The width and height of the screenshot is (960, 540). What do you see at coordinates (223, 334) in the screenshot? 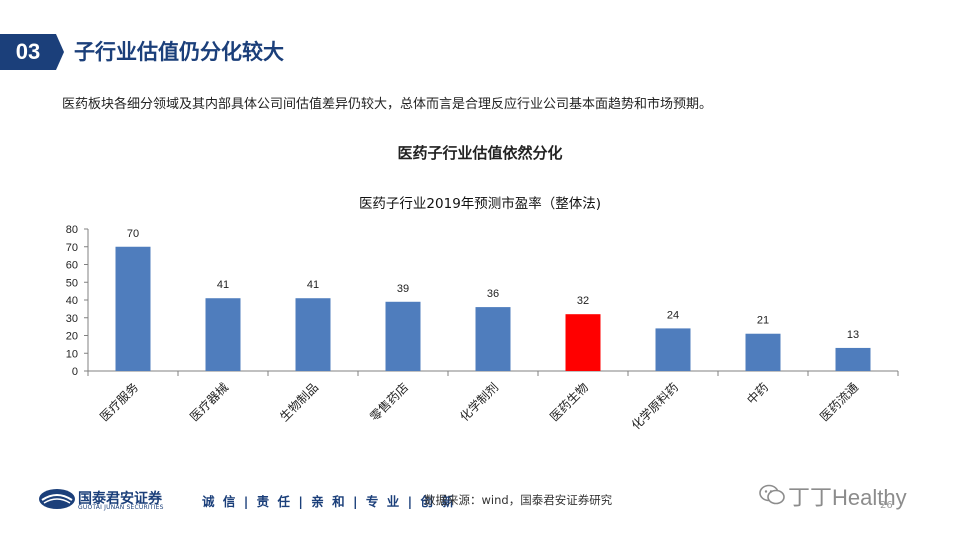
I see `bar-医疗器械` at bounding box center [223, 334].